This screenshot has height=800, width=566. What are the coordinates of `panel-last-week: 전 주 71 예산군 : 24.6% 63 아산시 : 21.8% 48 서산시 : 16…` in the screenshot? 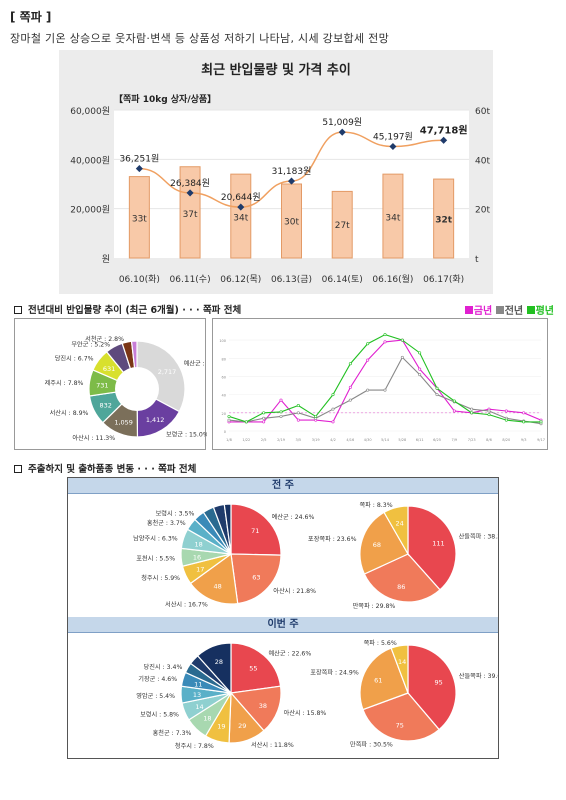 It's located at (287, 547).